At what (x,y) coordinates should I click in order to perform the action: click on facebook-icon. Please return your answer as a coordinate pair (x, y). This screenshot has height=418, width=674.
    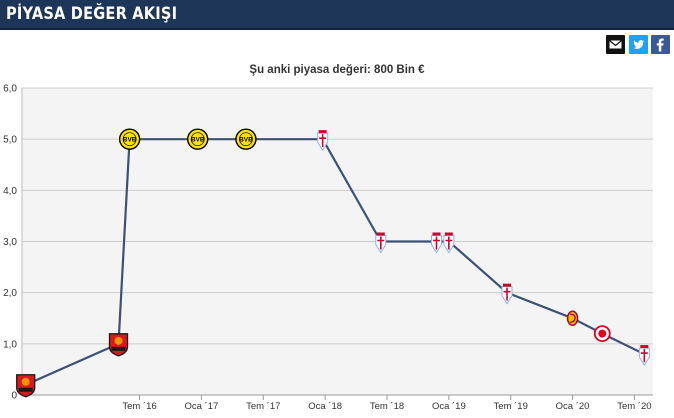
    Looking at the image, I should click on (660, 45).